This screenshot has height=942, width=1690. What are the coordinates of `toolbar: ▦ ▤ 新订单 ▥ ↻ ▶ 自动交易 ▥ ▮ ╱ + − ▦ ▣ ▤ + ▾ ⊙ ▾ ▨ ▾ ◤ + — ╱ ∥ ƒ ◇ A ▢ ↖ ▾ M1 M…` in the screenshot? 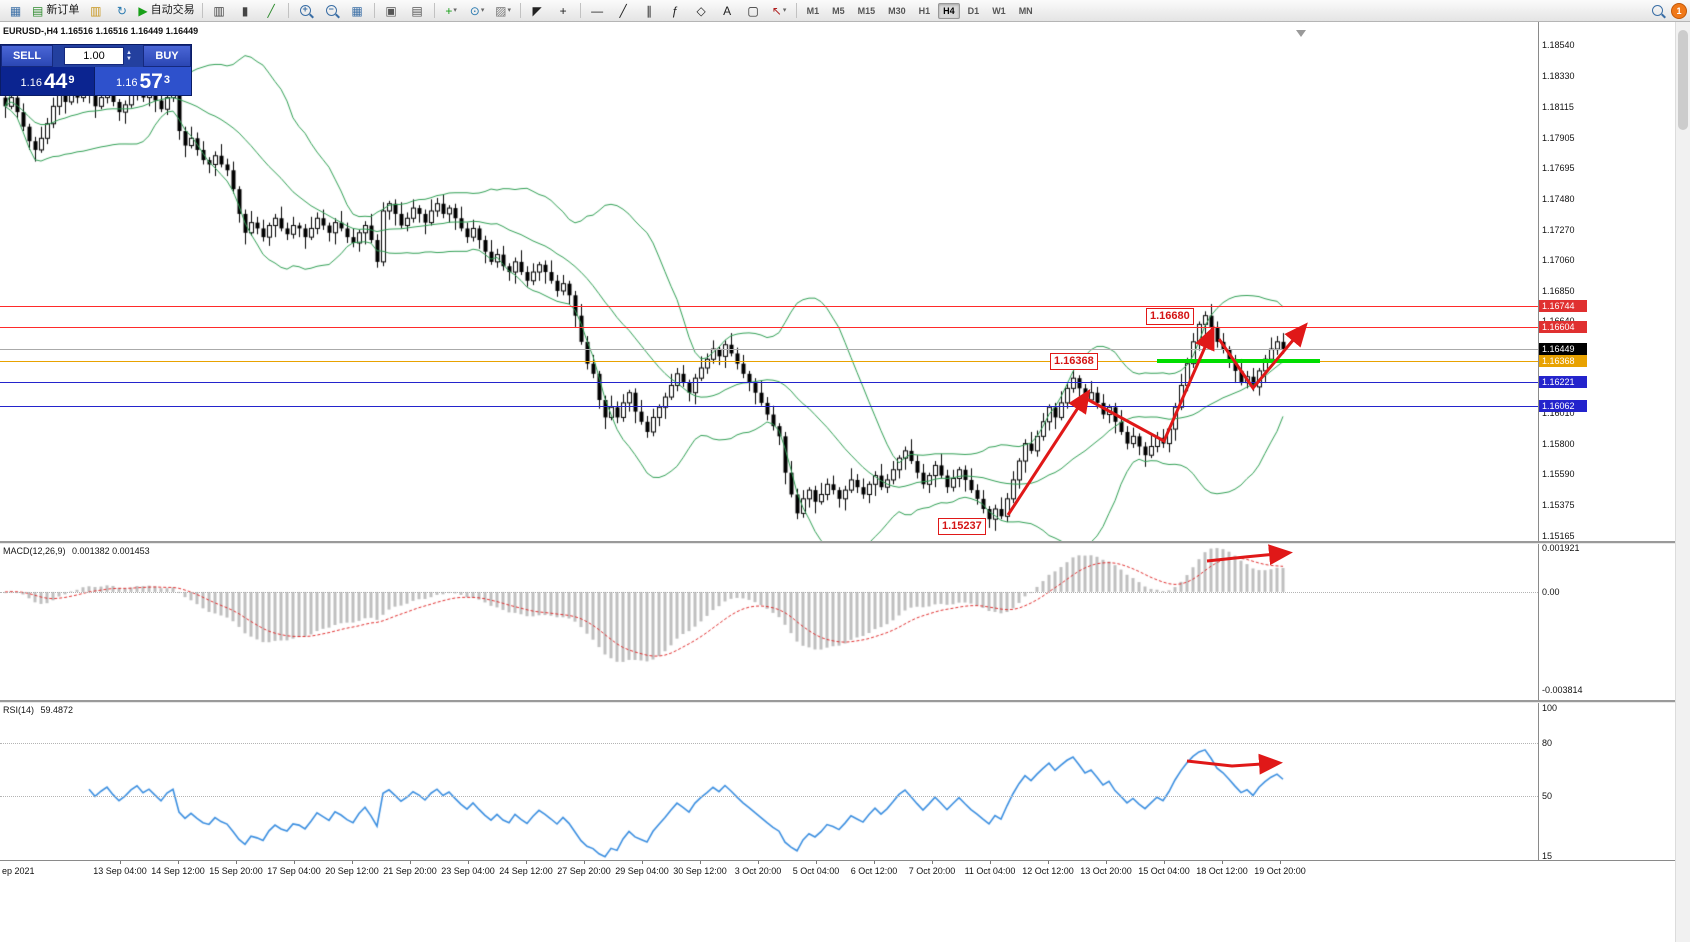 It's located at (845, 11).